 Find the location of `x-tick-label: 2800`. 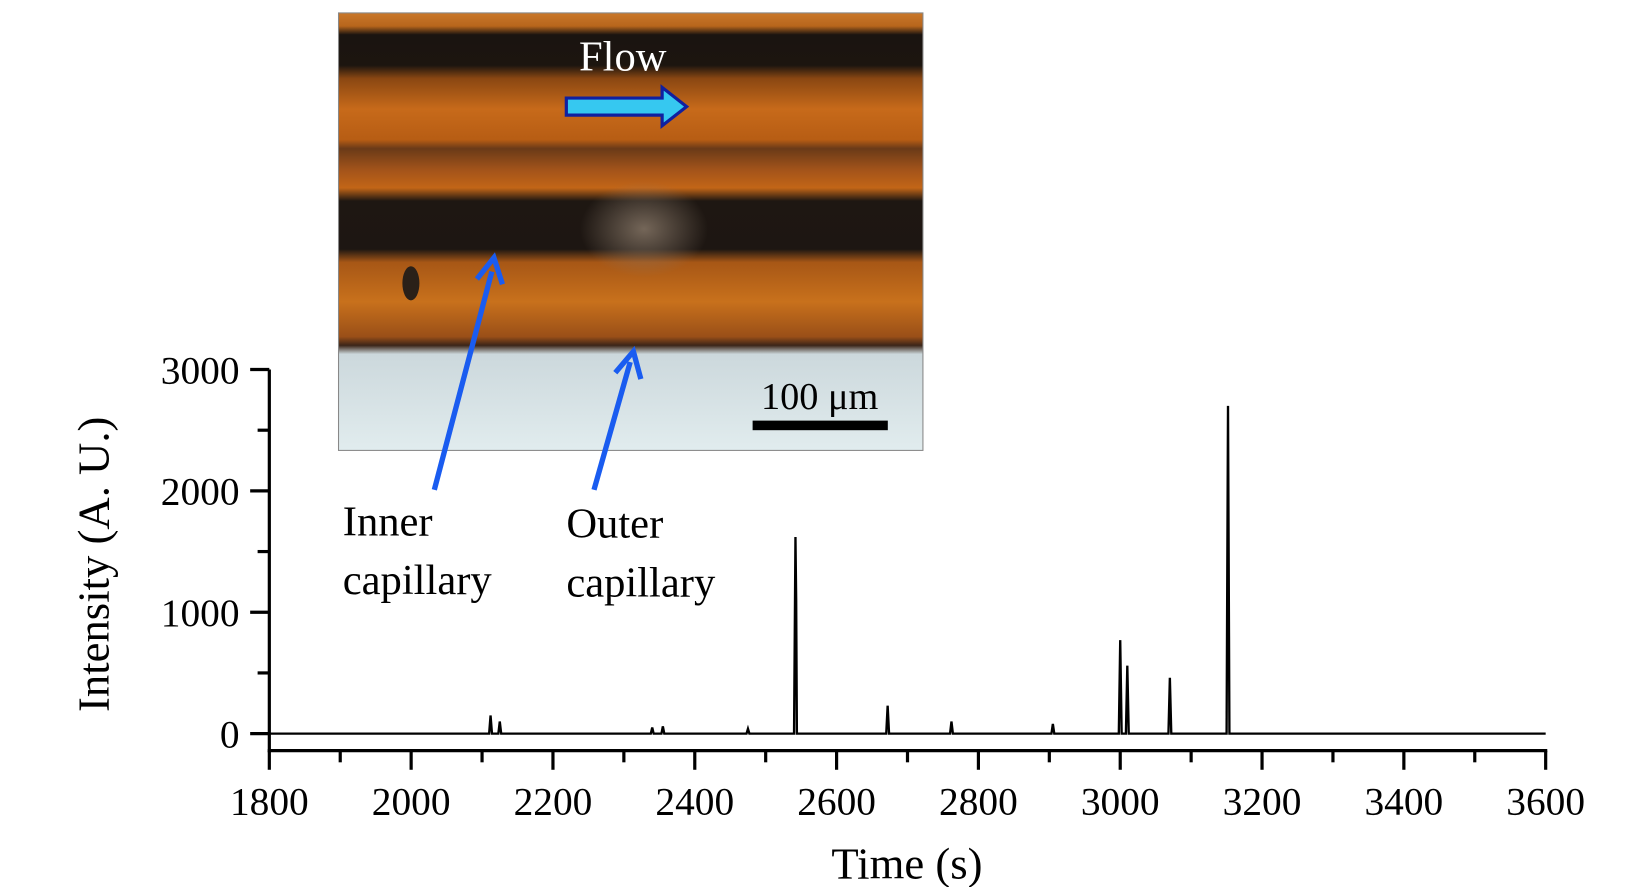

x-tick-label: 2800 is located at coordinates (978, 801).